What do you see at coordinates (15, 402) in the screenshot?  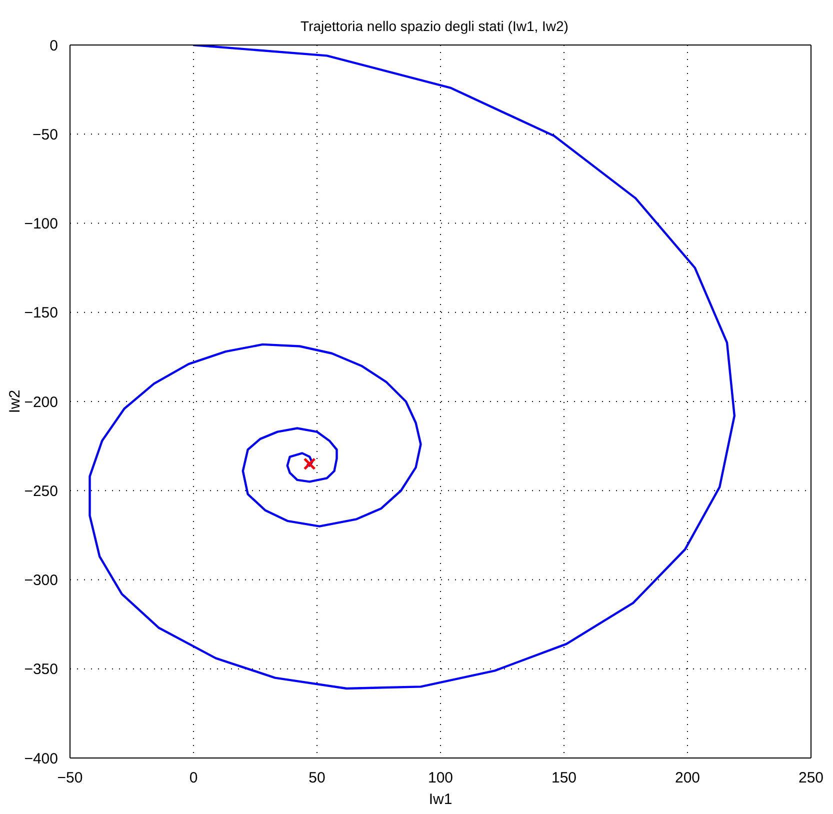 I see `y-axis-title: Iw2` at bounding box center [15, 402].